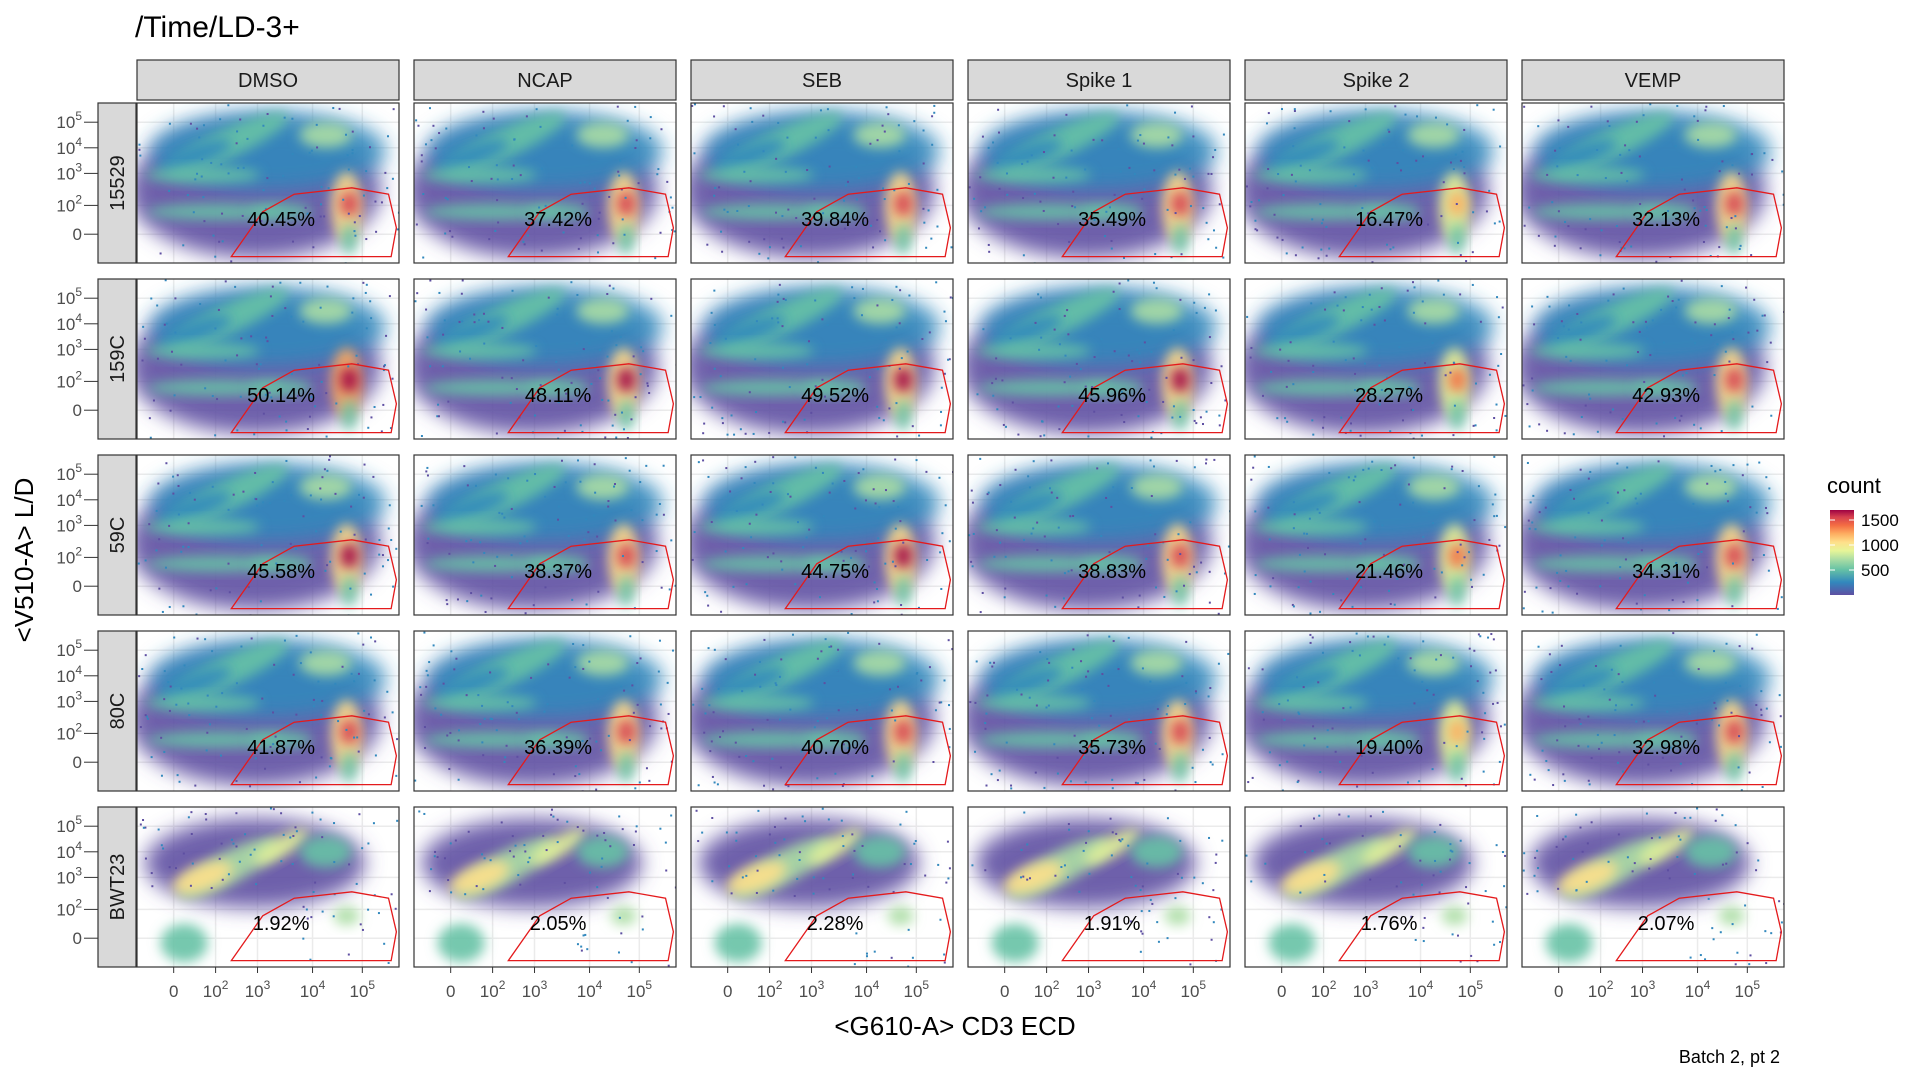  I want to click on facet-panel: 50.14%, so click(268, 359).